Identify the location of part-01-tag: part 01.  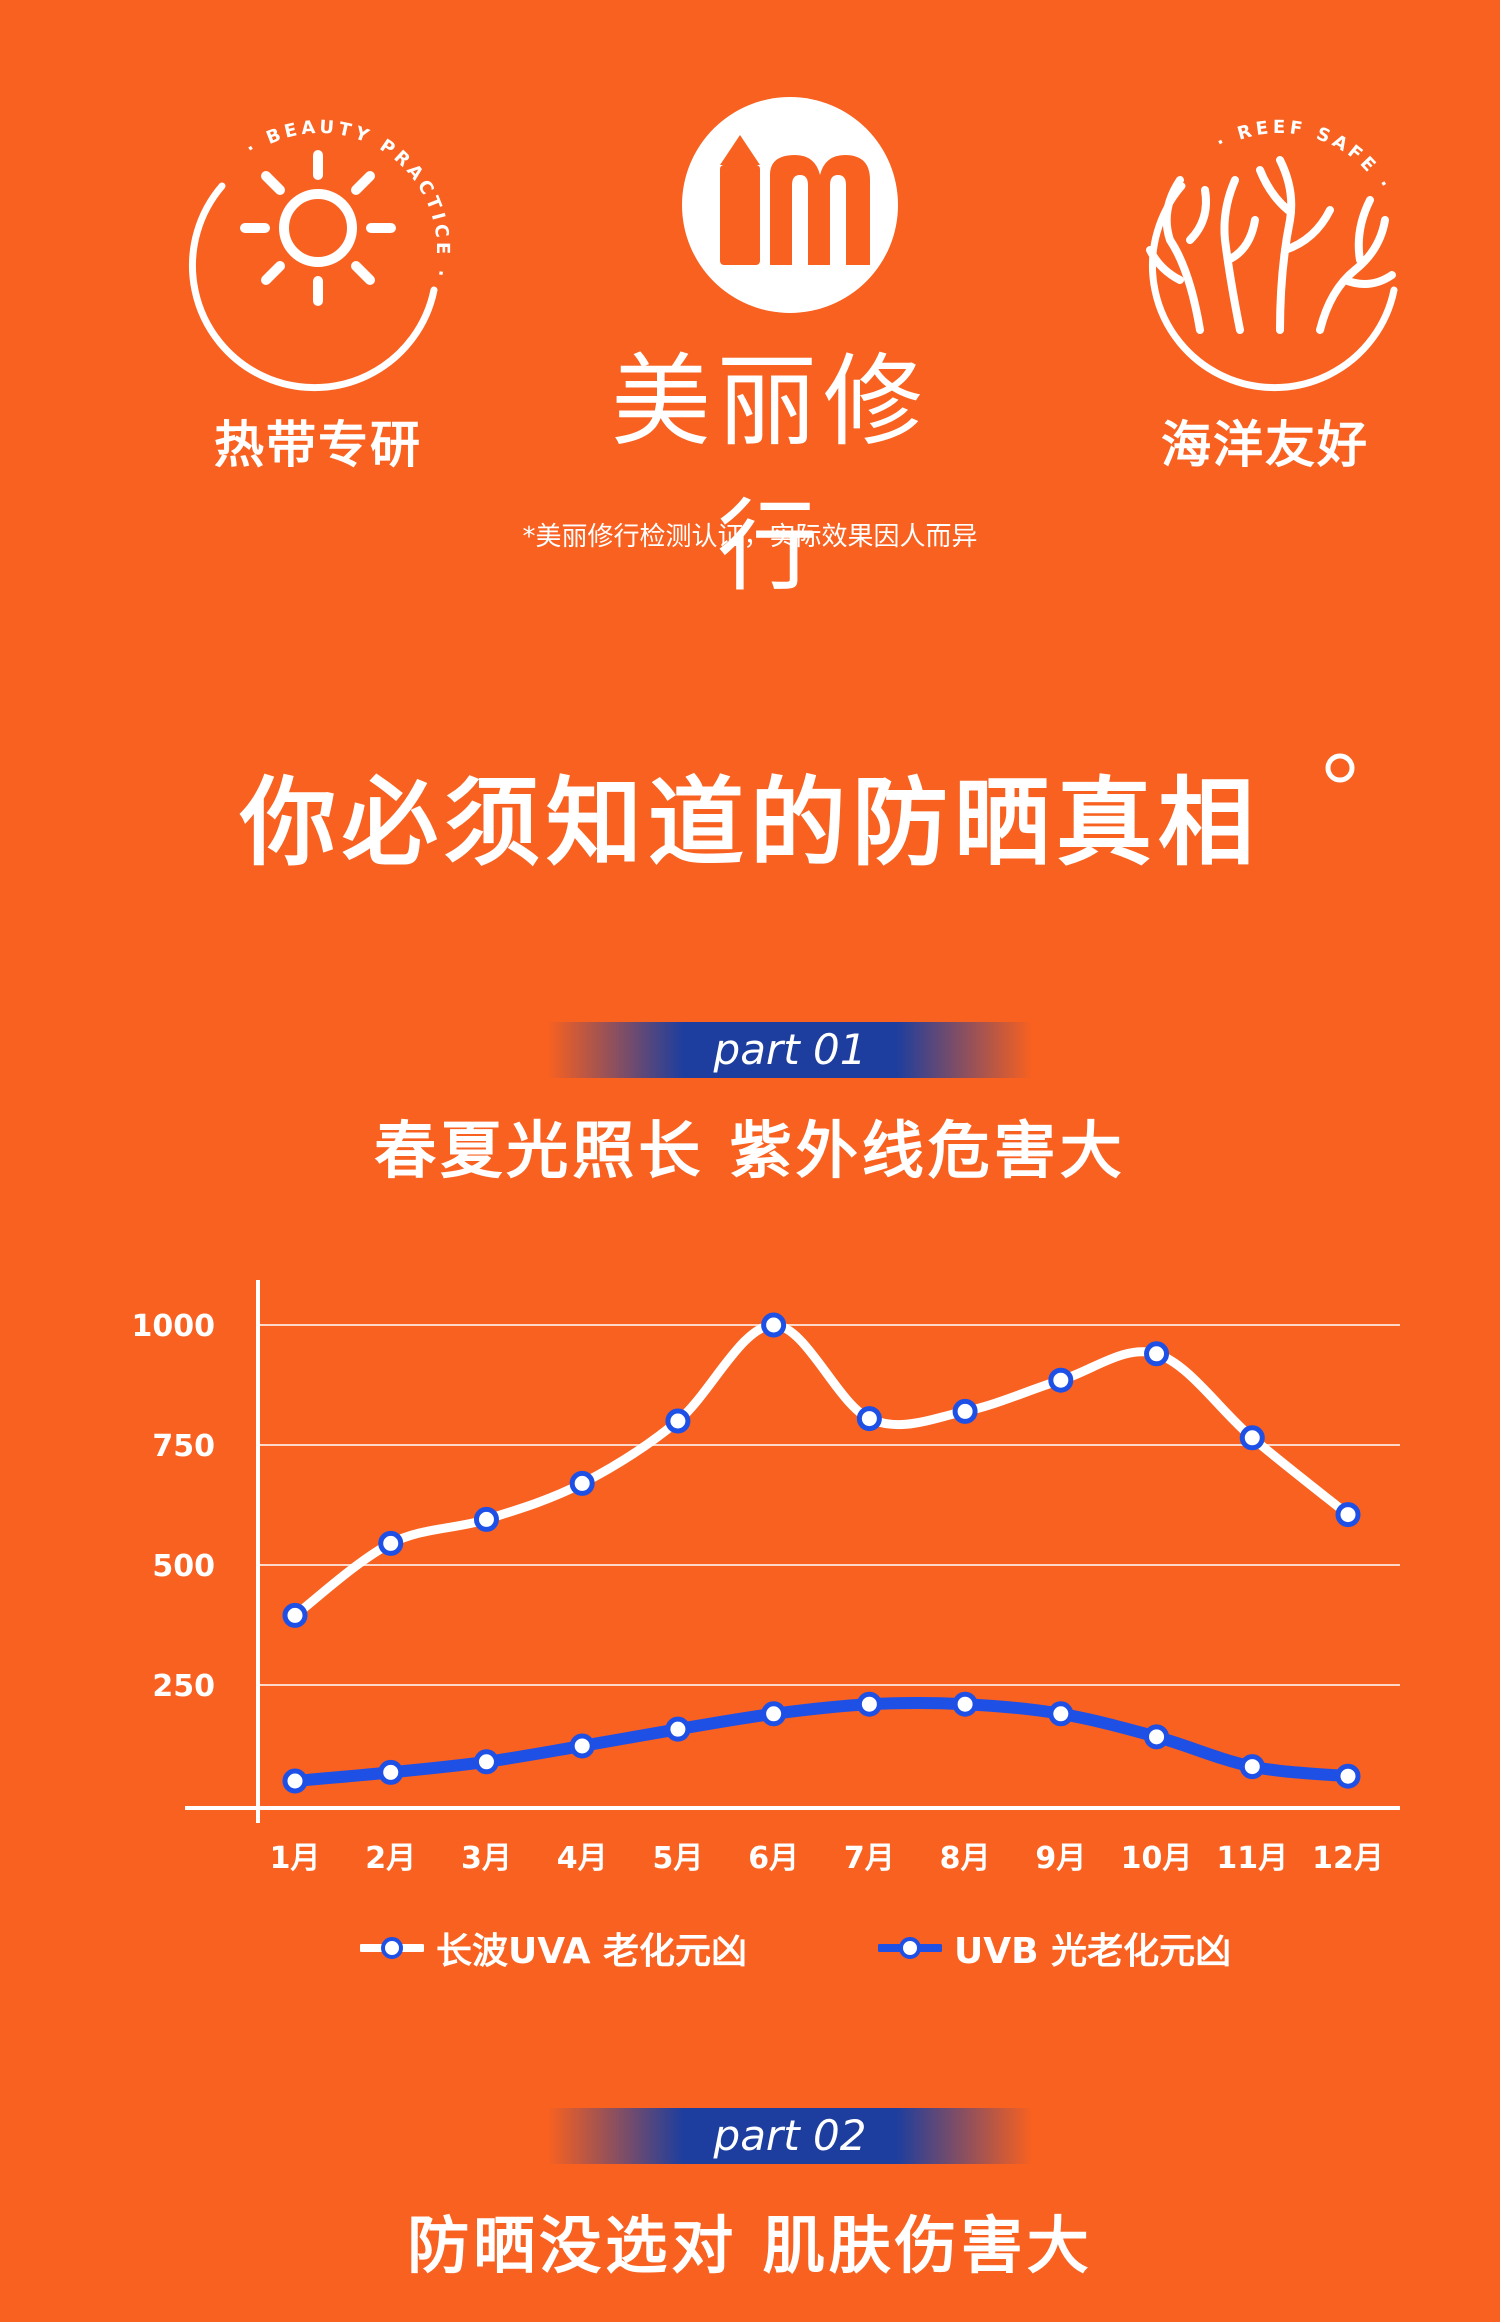
(790, 1050).